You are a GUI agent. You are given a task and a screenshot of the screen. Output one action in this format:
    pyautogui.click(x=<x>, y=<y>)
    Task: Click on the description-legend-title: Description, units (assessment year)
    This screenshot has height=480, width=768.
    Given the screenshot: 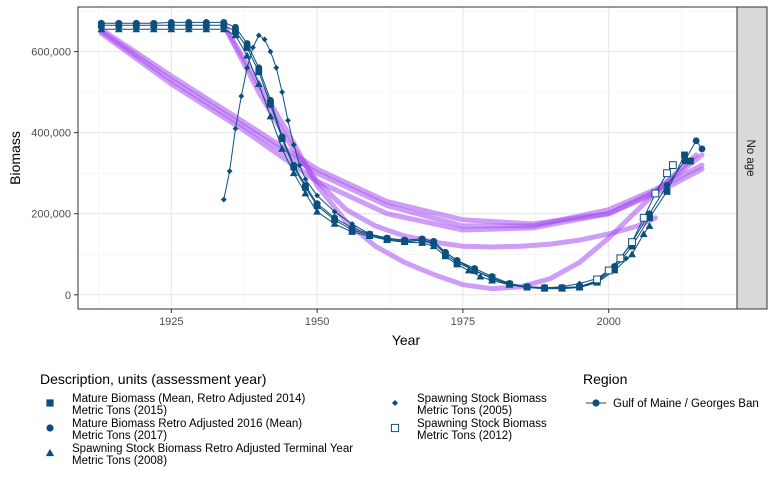 What is the action you would take?
    pyautogui.click(x=153, y=379)
    